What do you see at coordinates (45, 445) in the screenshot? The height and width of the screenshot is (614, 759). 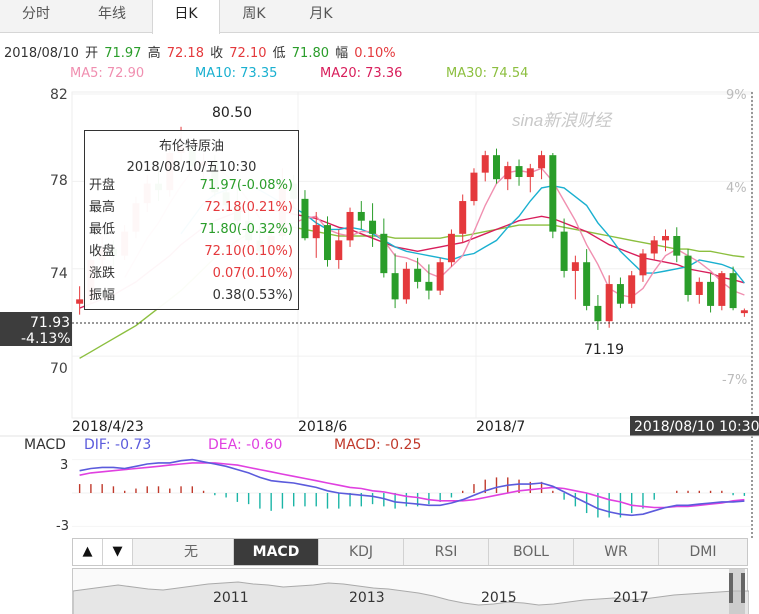 I see `macd-title: MACD` at bounding box center [45, 445].